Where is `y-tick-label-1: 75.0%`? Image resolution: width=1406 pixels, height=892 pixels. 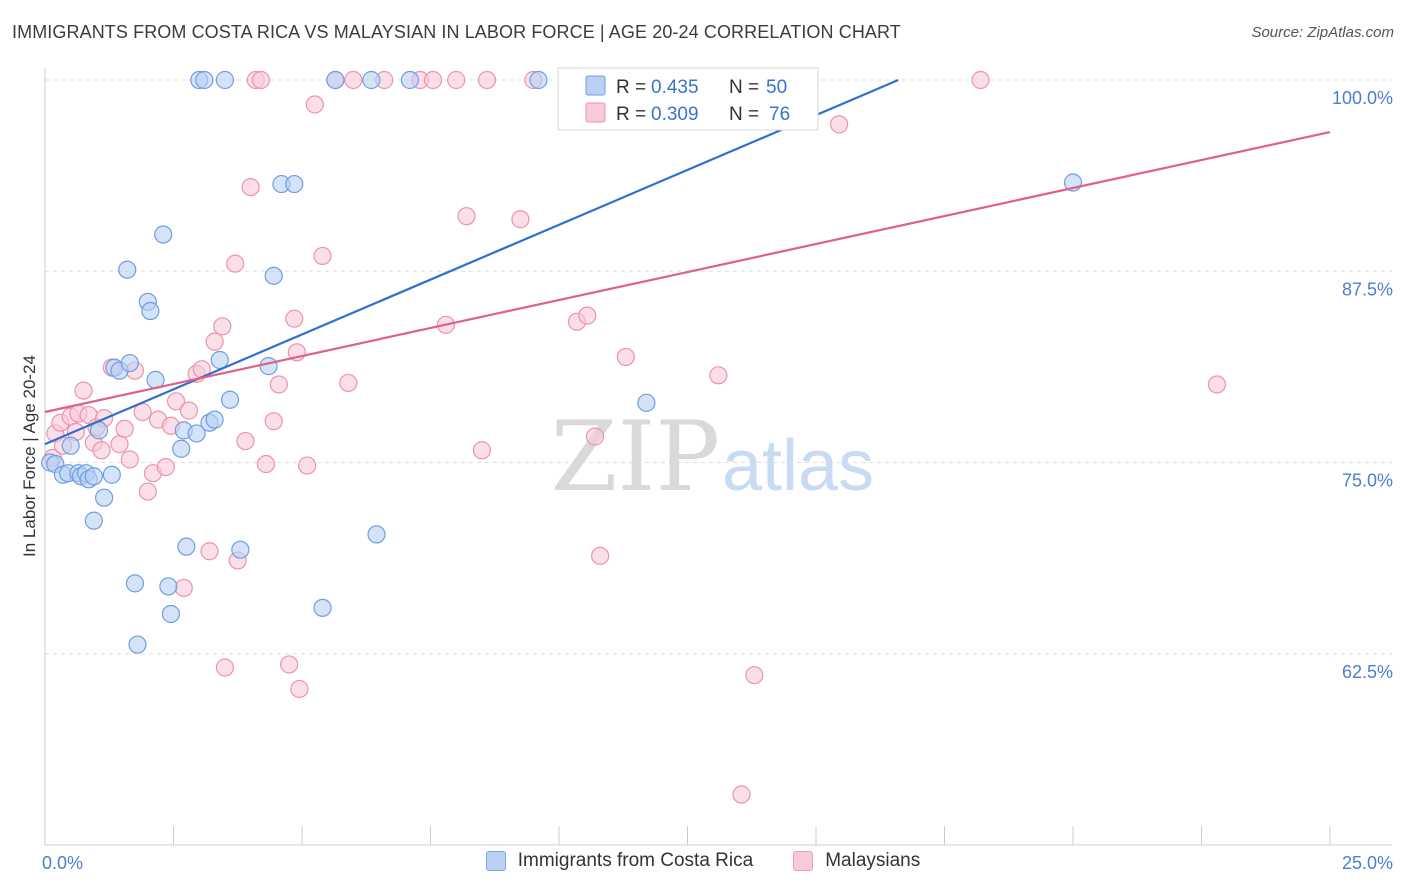
y-tick-label-1: 75.0% is located at coordinates (1367, 481).